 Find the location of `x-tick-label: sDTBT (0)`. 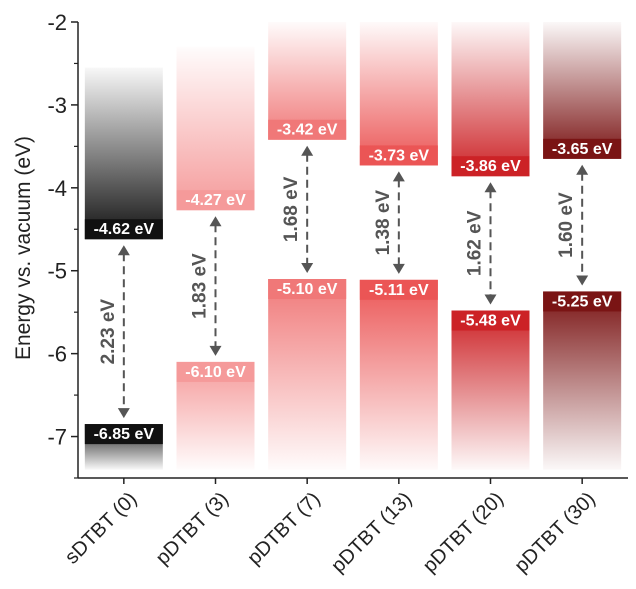

x-tick-label: sDTBT (0) is located at coordinates (101, 528).